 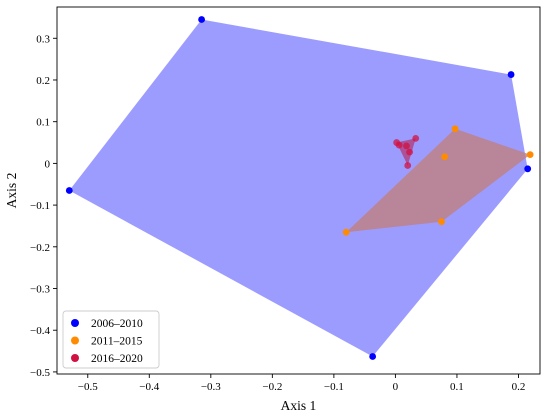 What do you see at coordinates (117, 342) in the screenshot?
I see `legend-label: 2011–2015` at bounding box center [117, 342].